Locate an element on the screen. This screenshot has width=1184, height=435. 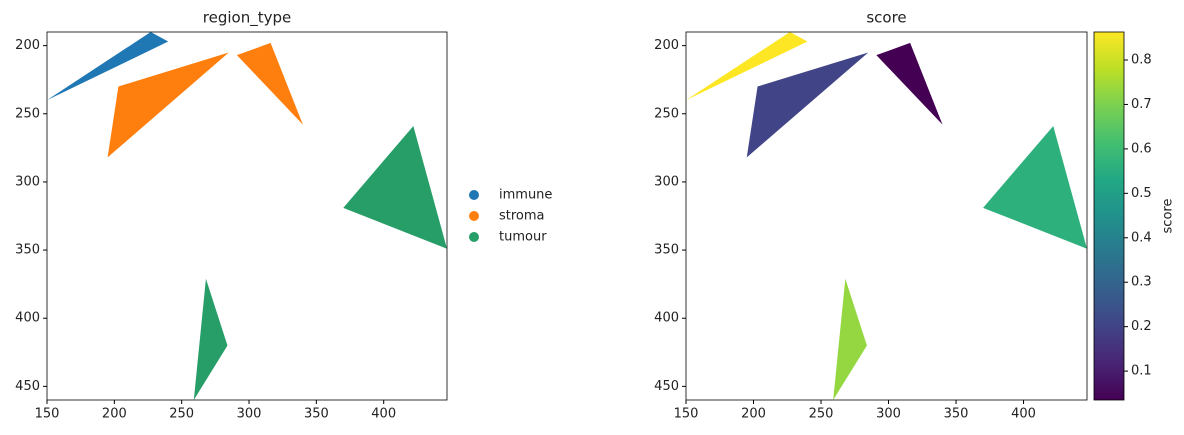
colorbar is located at coordinates (1109, 216).